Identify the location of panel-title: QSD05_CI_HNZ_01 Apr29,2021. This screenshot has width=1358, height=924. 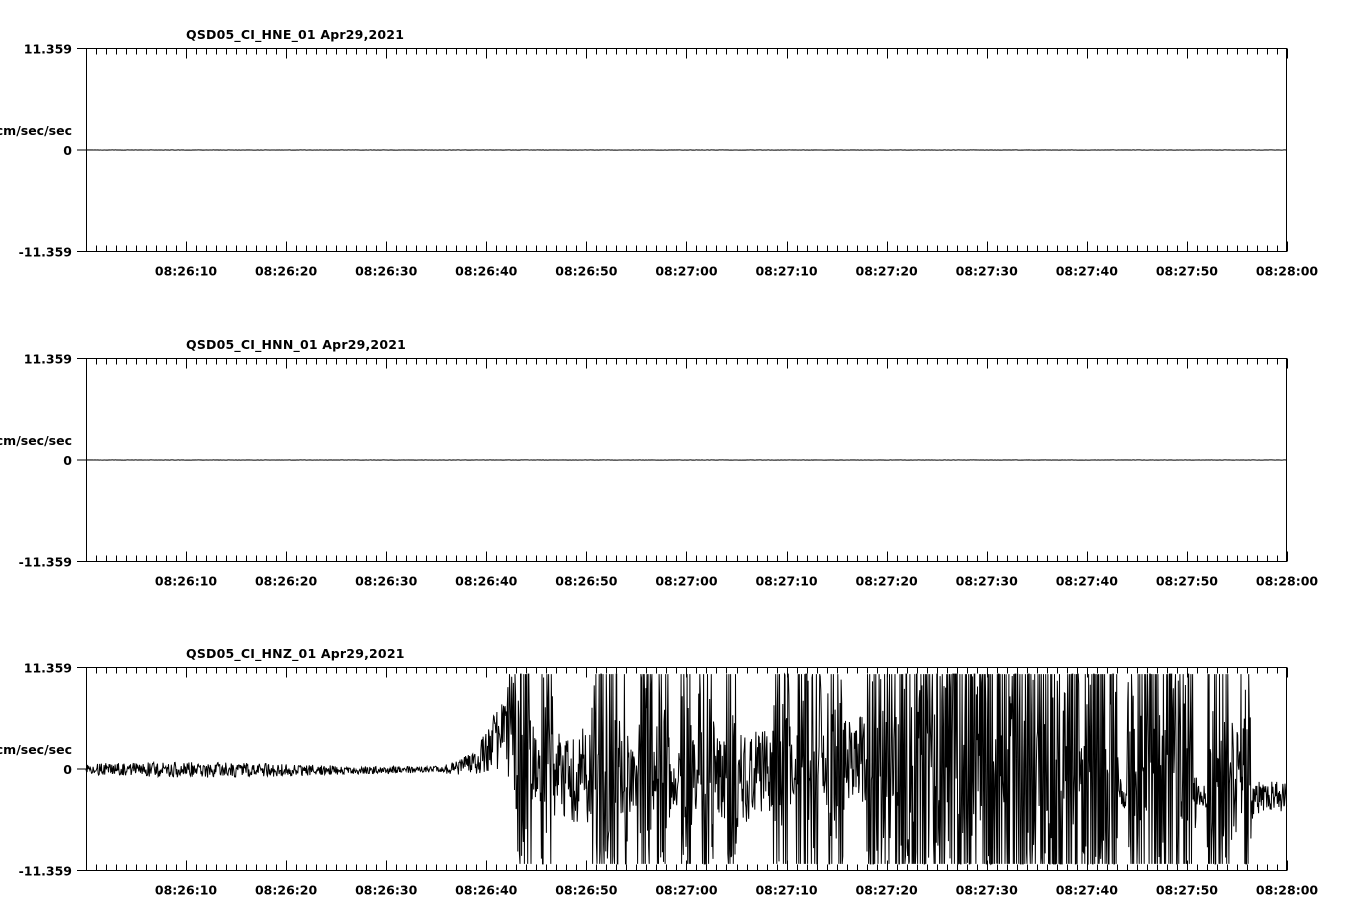
(295, 654).